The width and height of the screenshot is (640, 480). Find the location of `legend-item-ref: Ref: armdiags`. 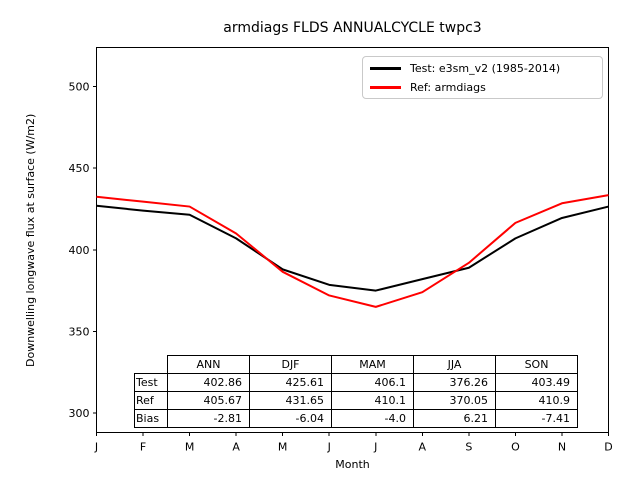

legend-item-ref: Ref: armdiags is located at coordinates (483, 87).